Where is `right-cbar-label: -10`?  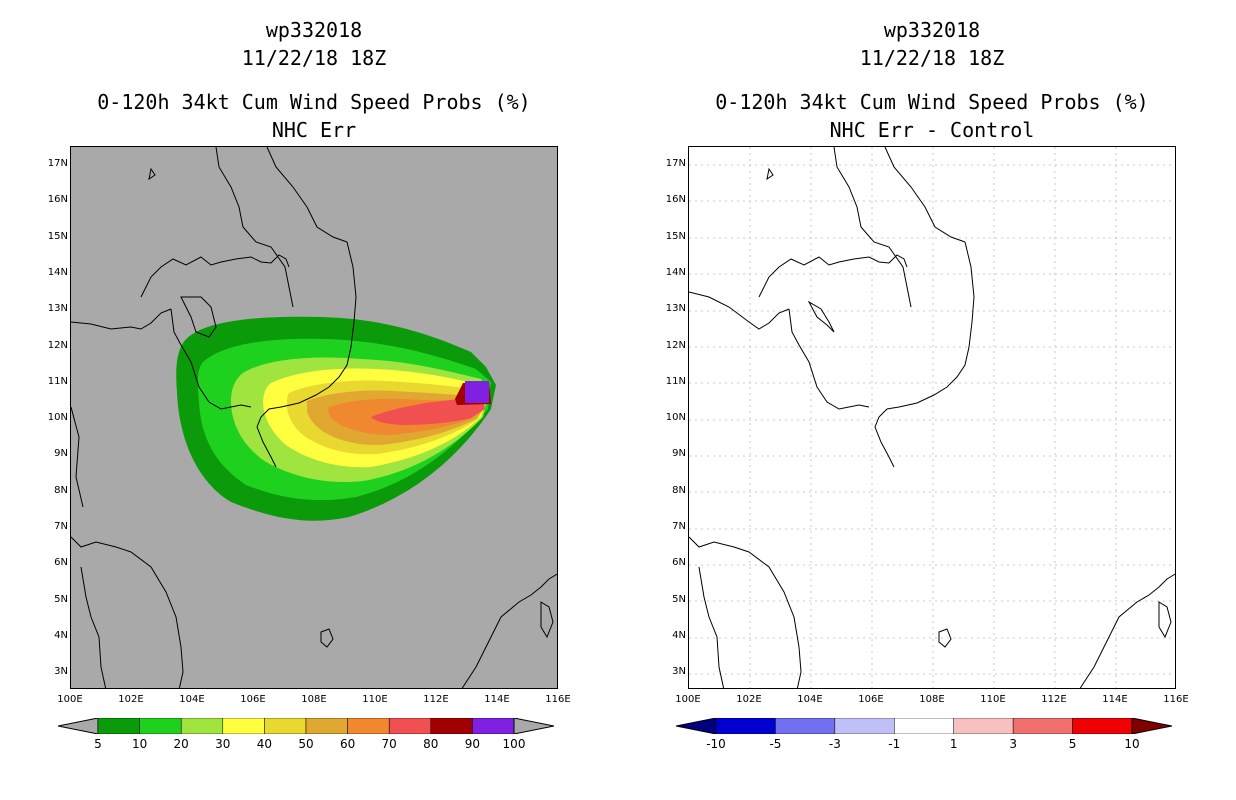
right-cbar-label: -10 is located at coordinates (716, 744).